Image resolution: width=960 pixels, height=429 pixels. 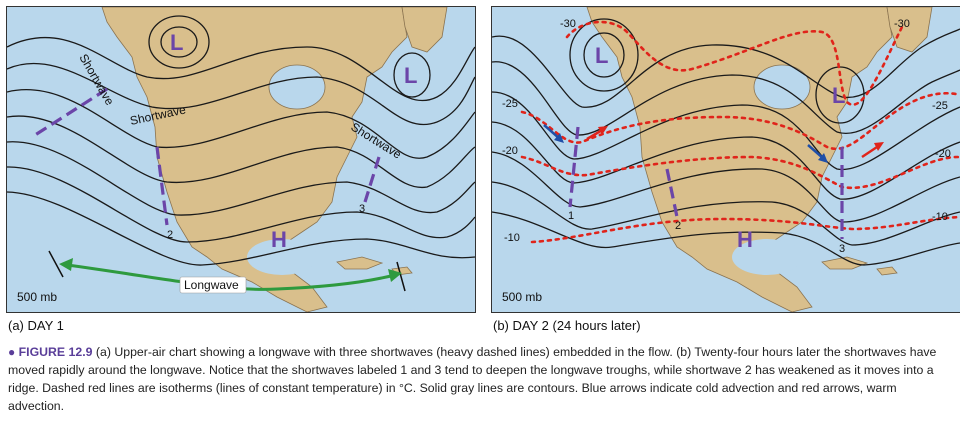 I want to click on figure-number: FIGURE 12.9, so click(x=55, y=352).